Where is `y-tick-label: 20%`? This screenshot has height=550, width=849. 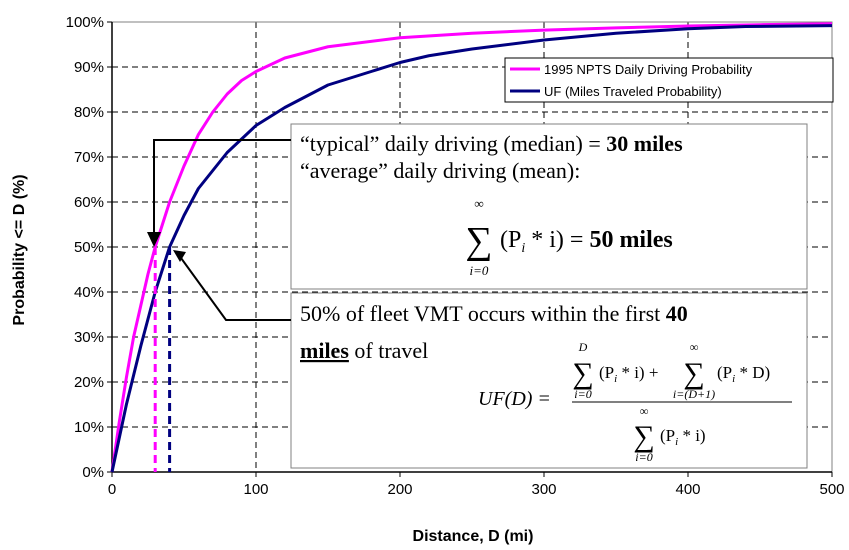
y-tick-label: 20% is located at coordinates (89, 382).